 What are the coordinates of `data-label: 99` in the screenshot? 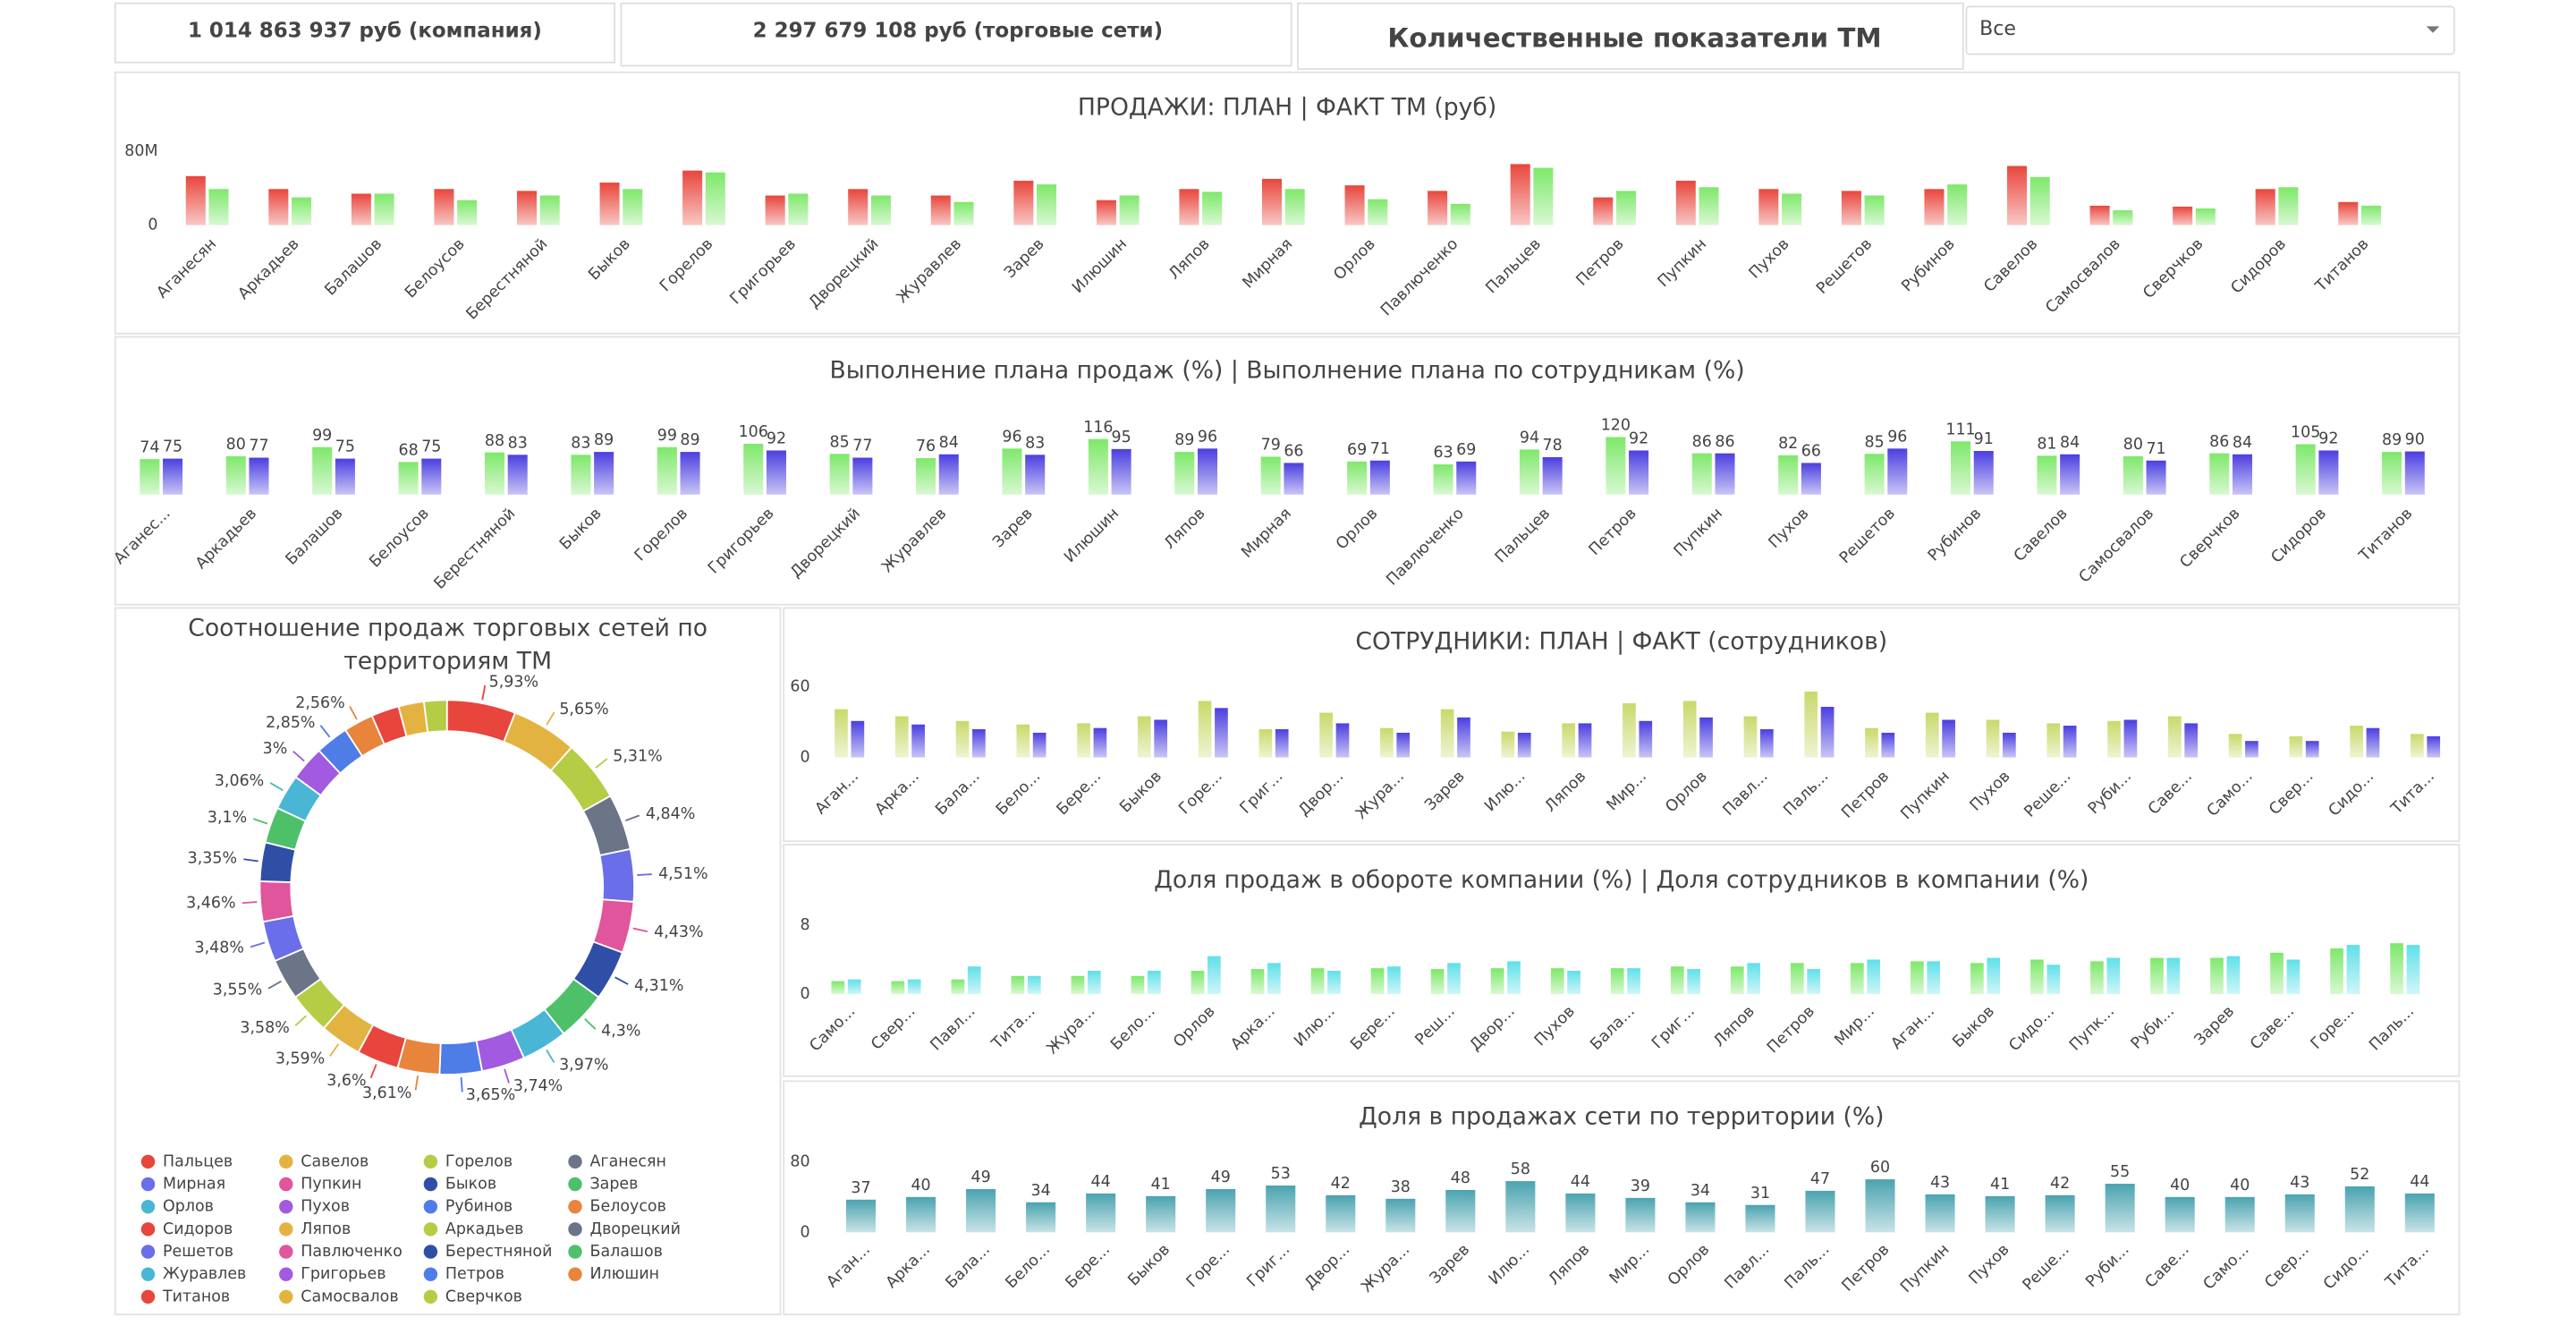 It's located at (667, 436).